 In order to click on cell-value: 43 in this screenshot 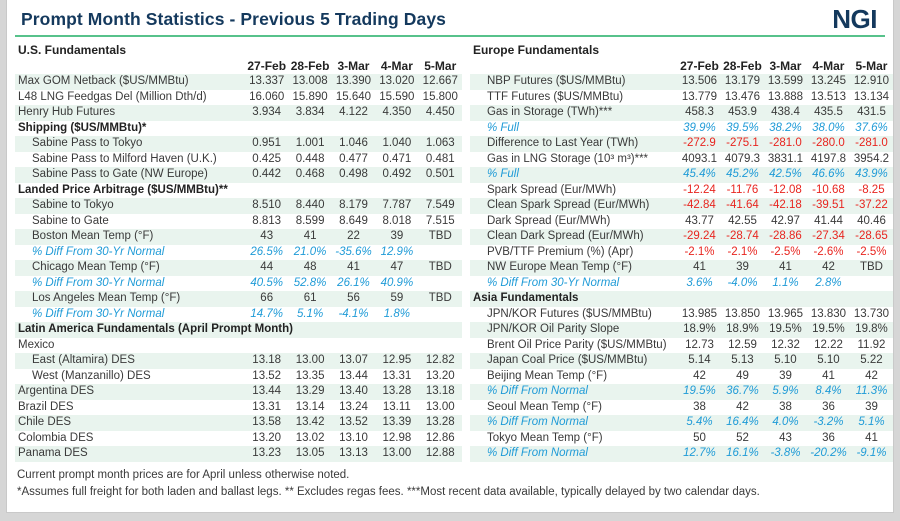, I will do `click(267, 236)`.